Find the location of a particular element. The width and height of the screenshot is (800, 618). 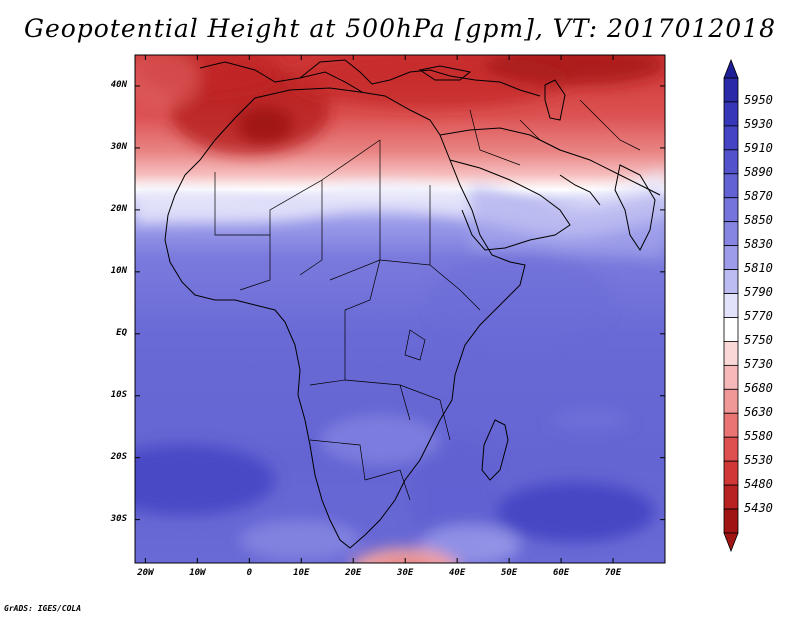

colorbar-label: 5890 is located at coordinates (758, 172).